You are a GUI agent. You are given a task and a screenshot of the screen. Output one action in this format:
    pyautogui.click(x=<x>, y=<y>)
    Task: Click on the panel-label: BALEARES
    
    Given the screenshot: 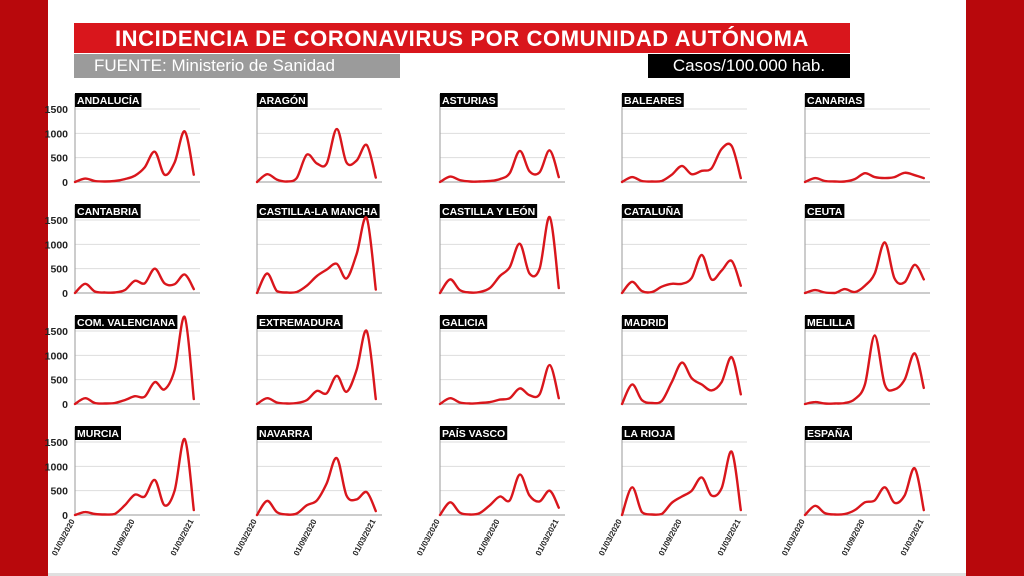 What is the action you would take?
    pyautogui.click(x=653, y=101)
    